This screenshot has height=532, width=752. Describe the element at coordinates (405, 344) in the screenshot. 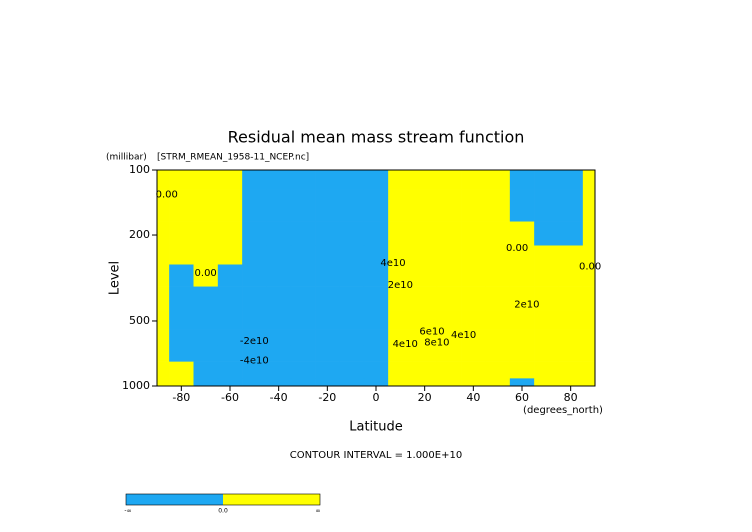

I see `contour-label: 4e10` at that location.